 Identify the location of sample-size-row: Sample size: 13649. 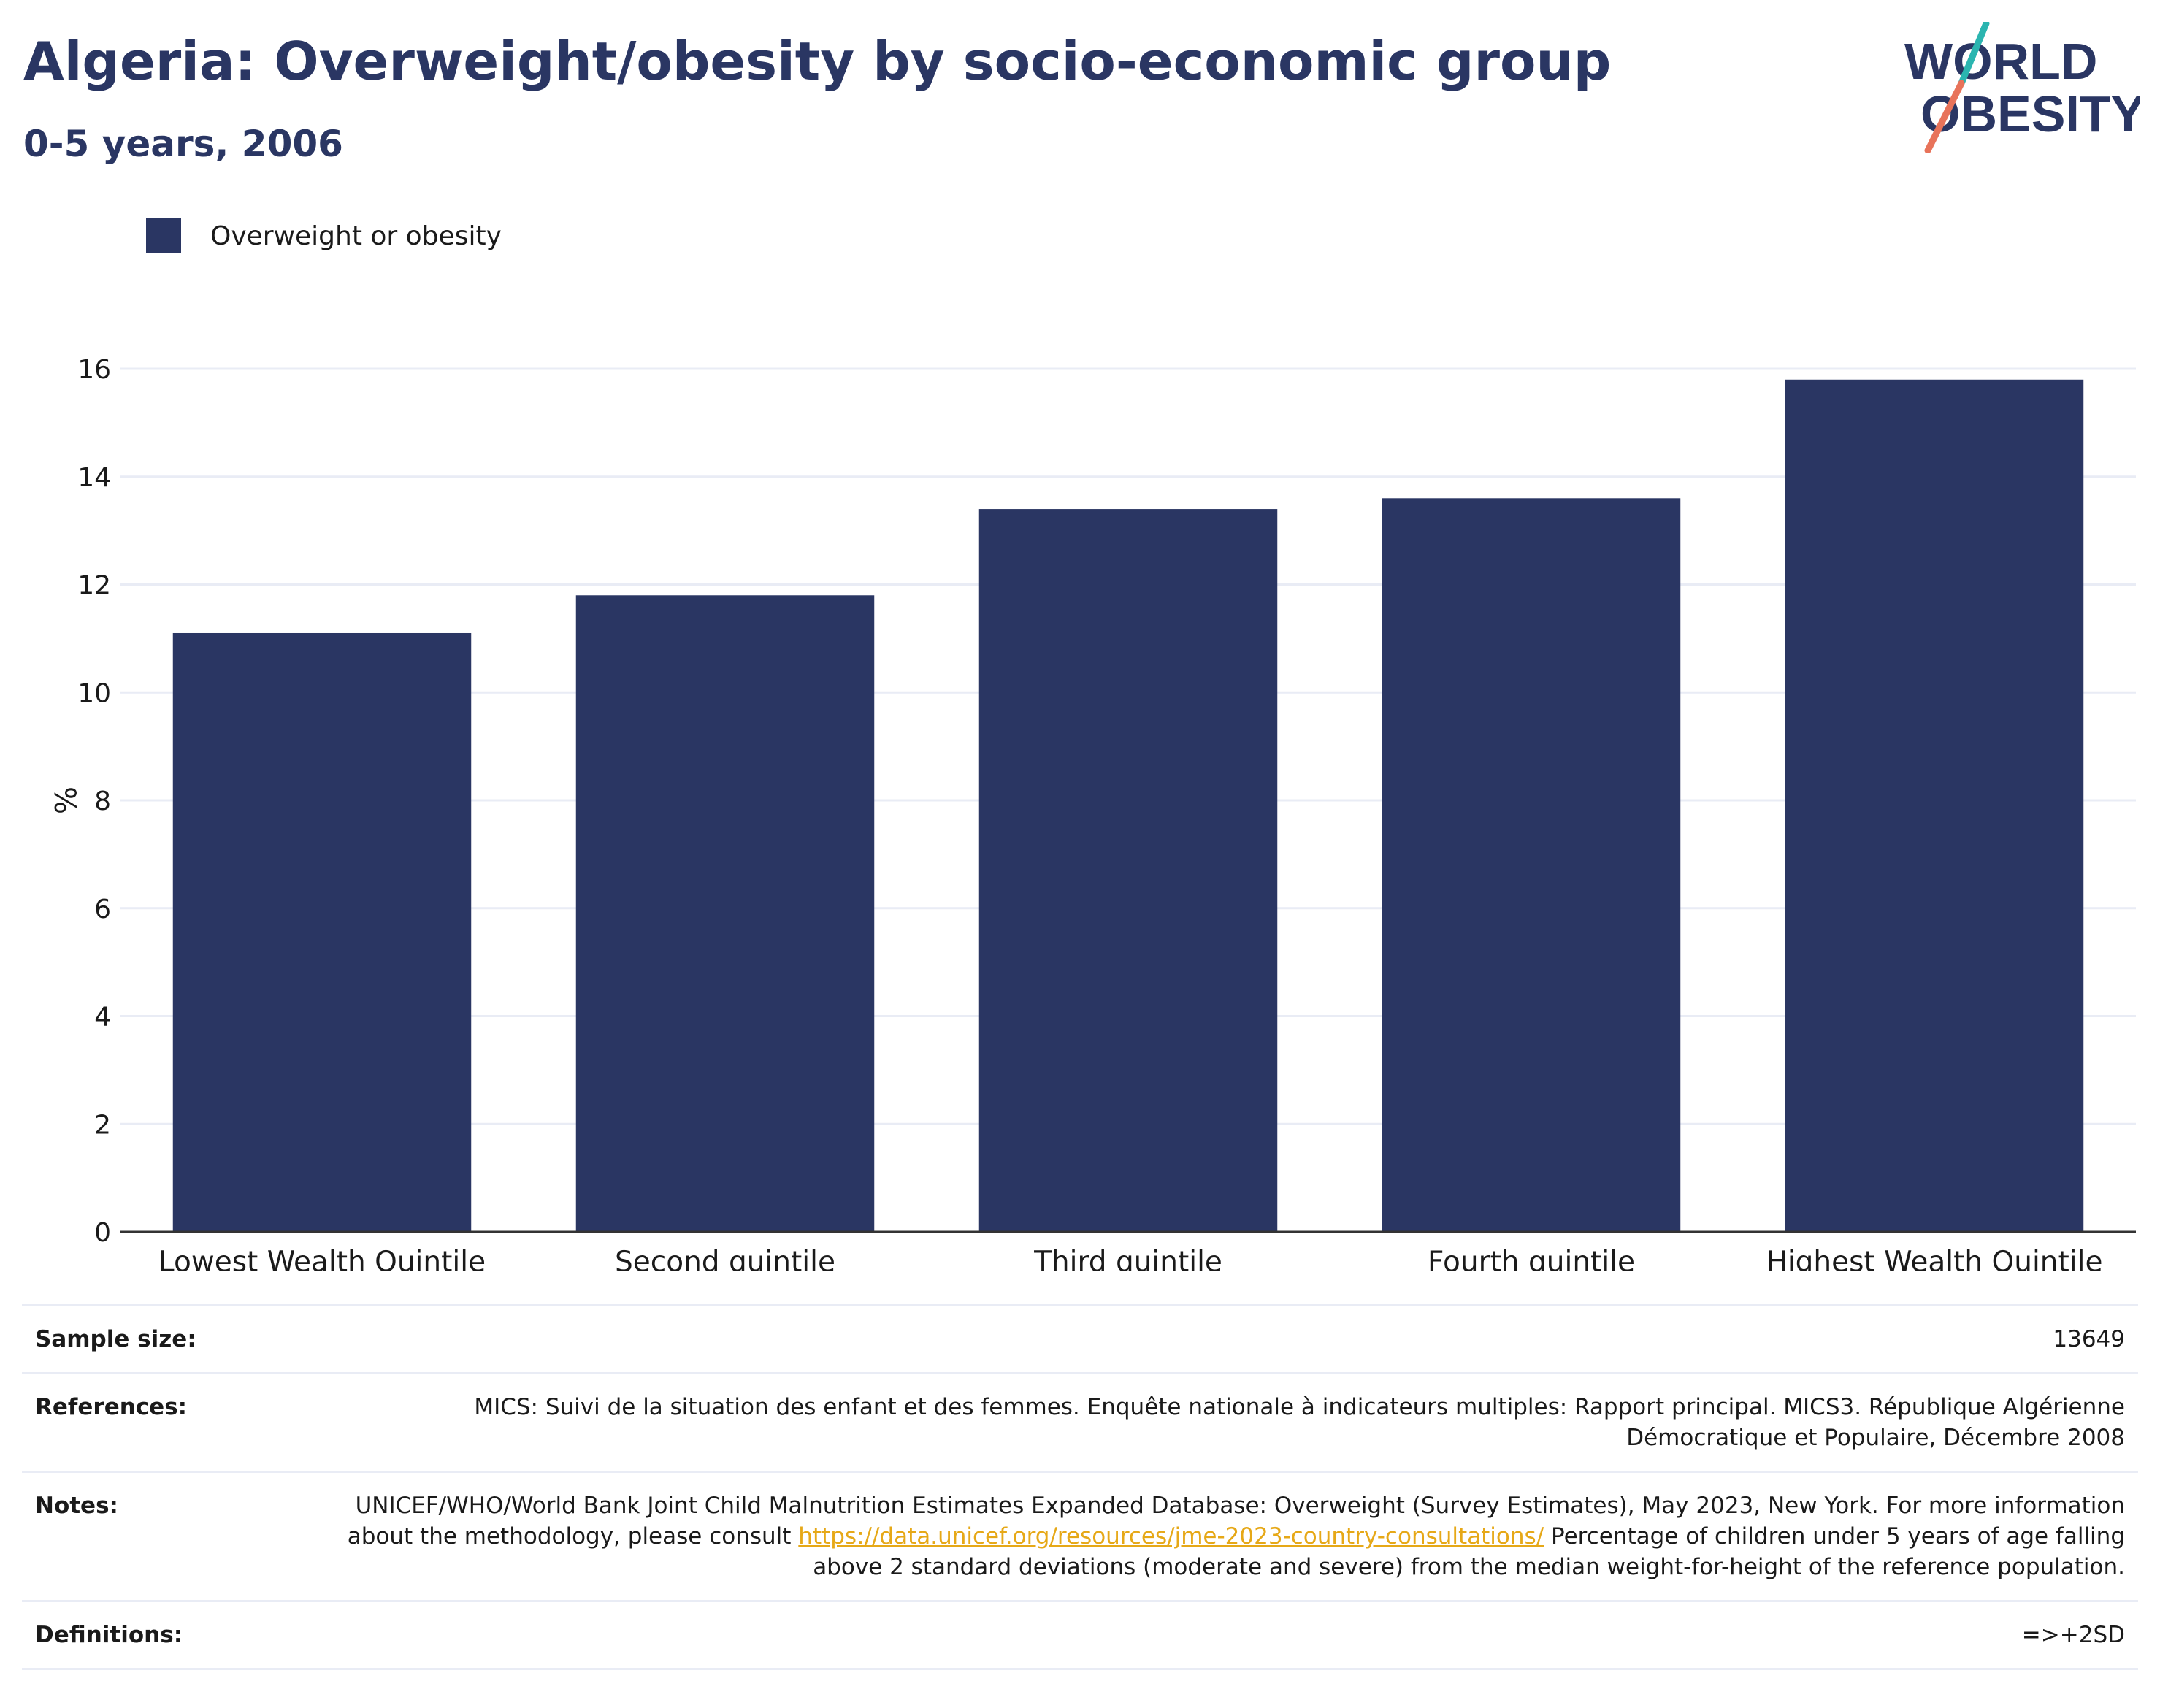
(1080, 1339).